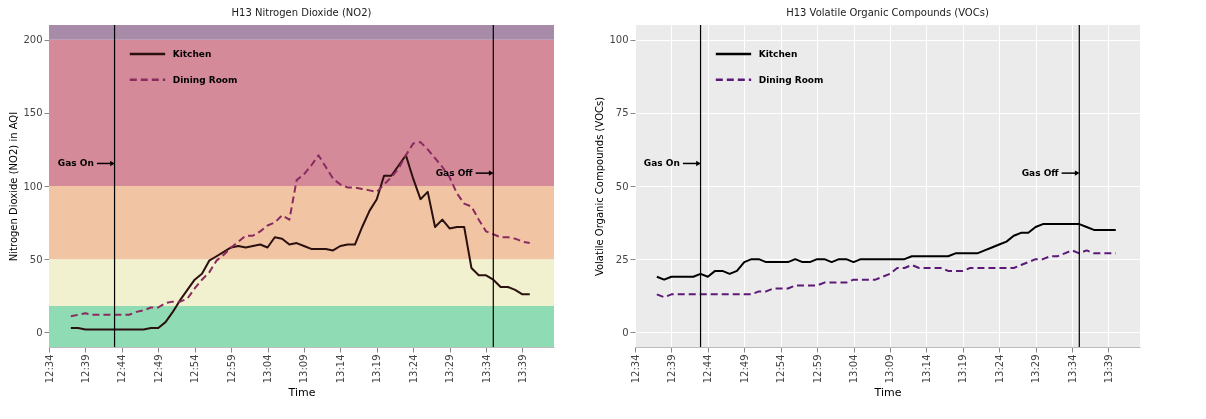 The image size is (1206, 419). Describe the element at coordinates (622, 113) in the screenshot. I see `y-tick-label: 75` at that location.